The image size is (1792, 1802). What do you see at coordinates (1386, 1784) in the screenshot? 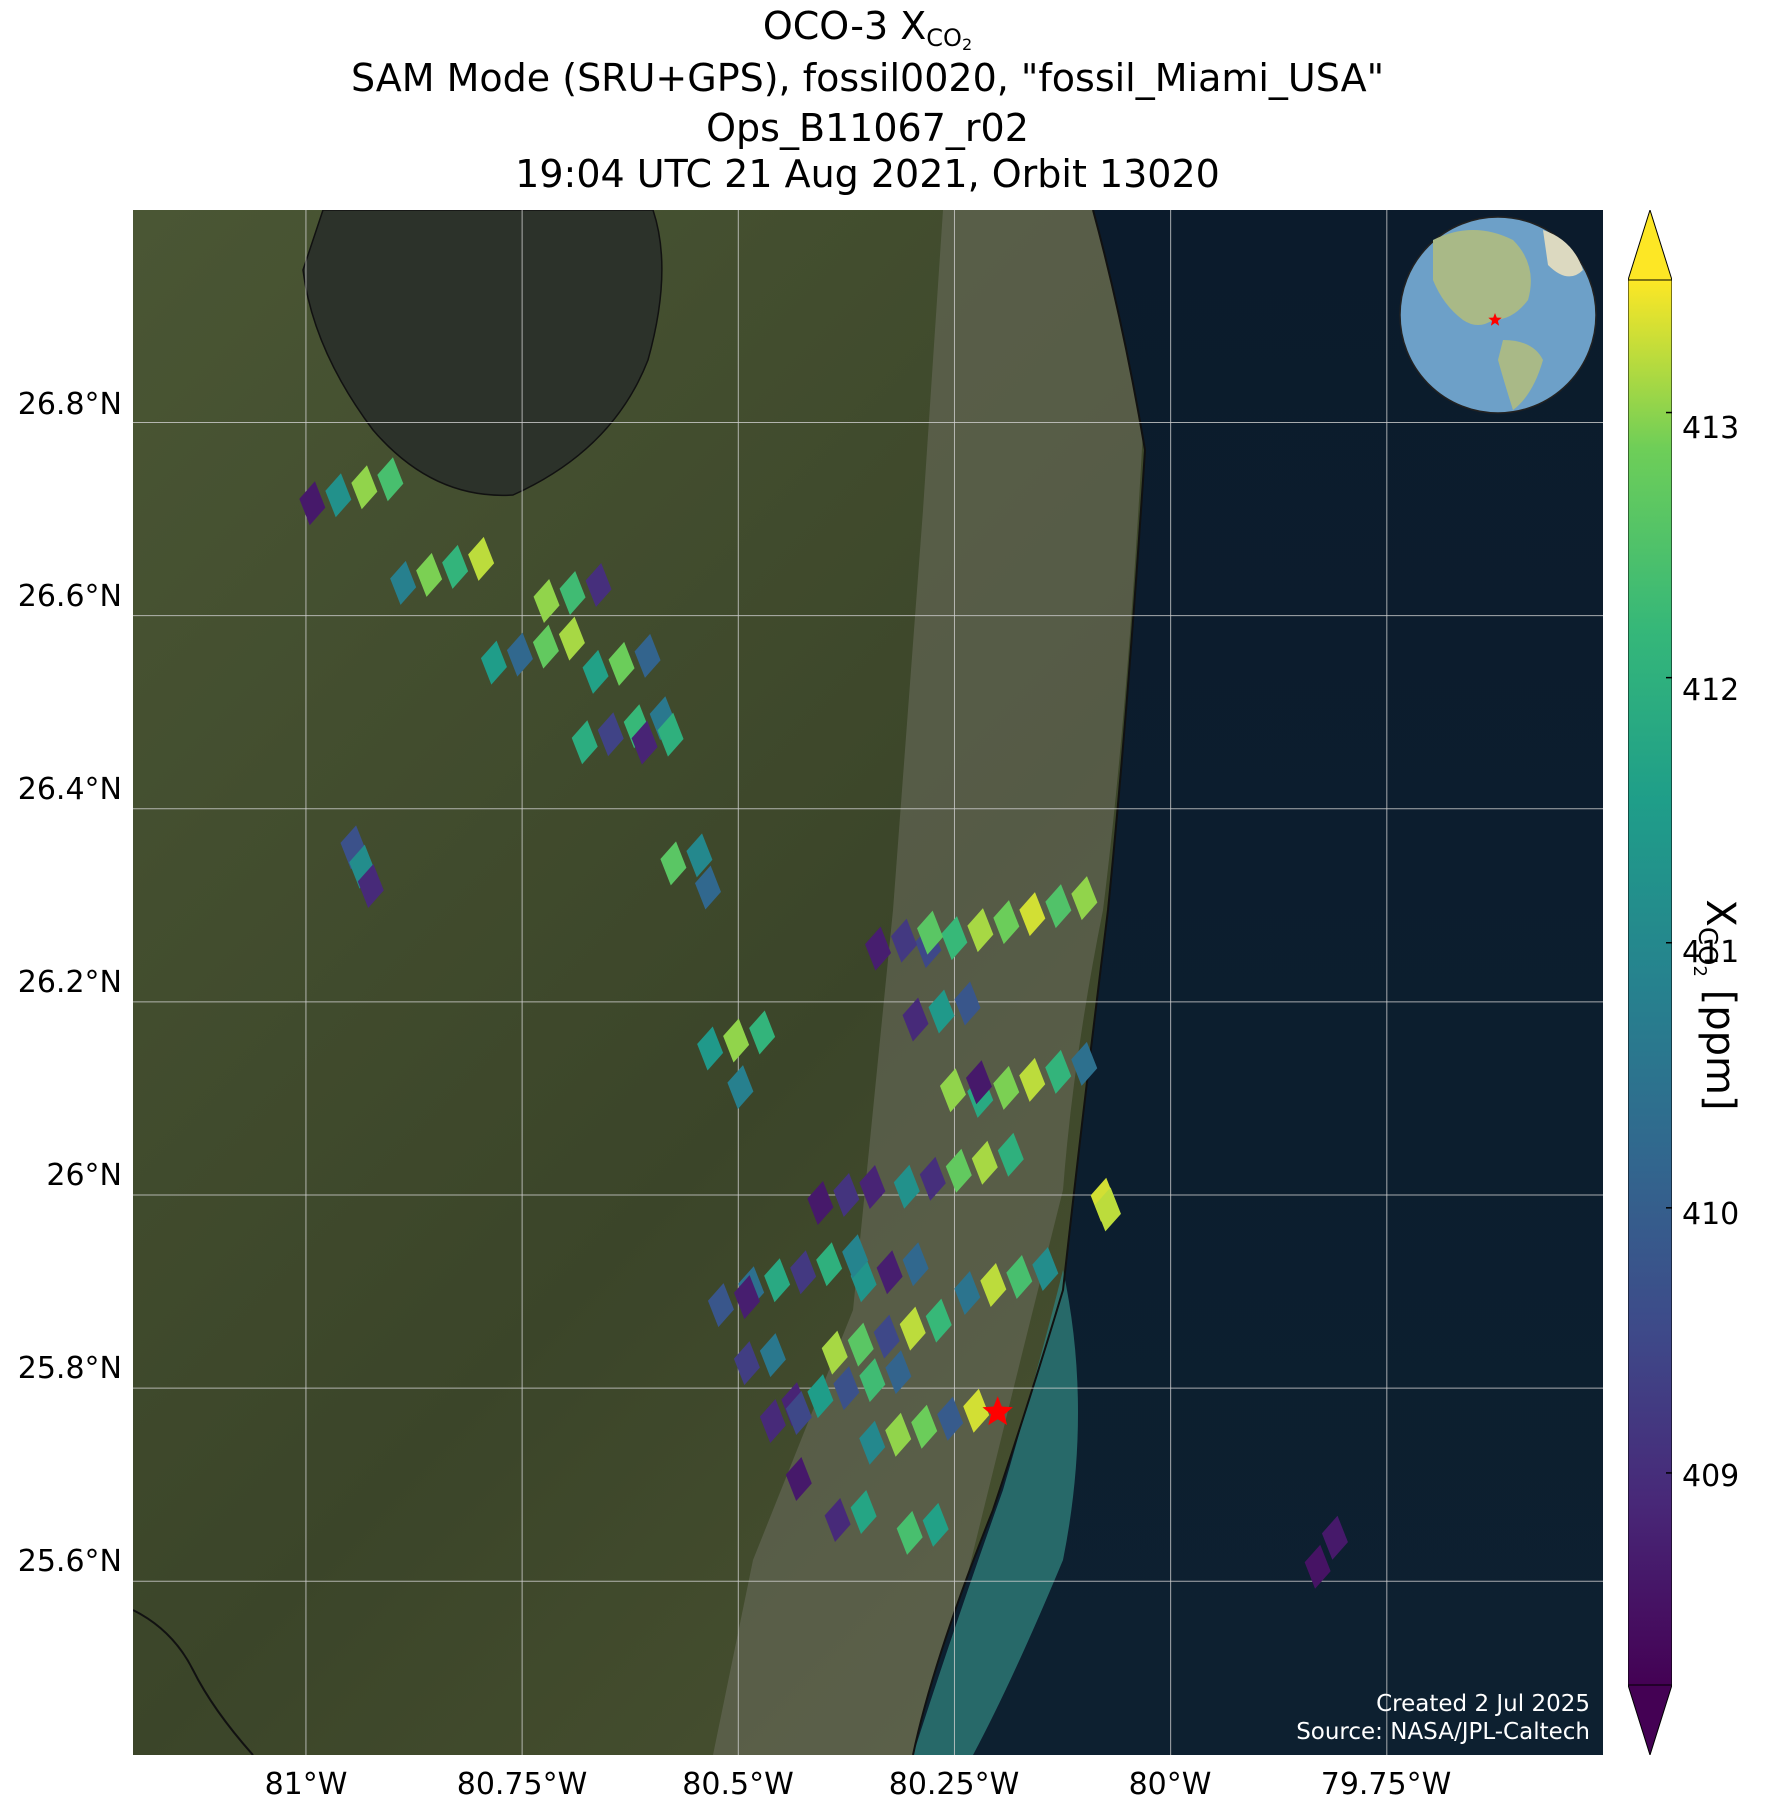
I see `lon-label-79-75: 79.75°W` at bounding box center [1386, 1784].